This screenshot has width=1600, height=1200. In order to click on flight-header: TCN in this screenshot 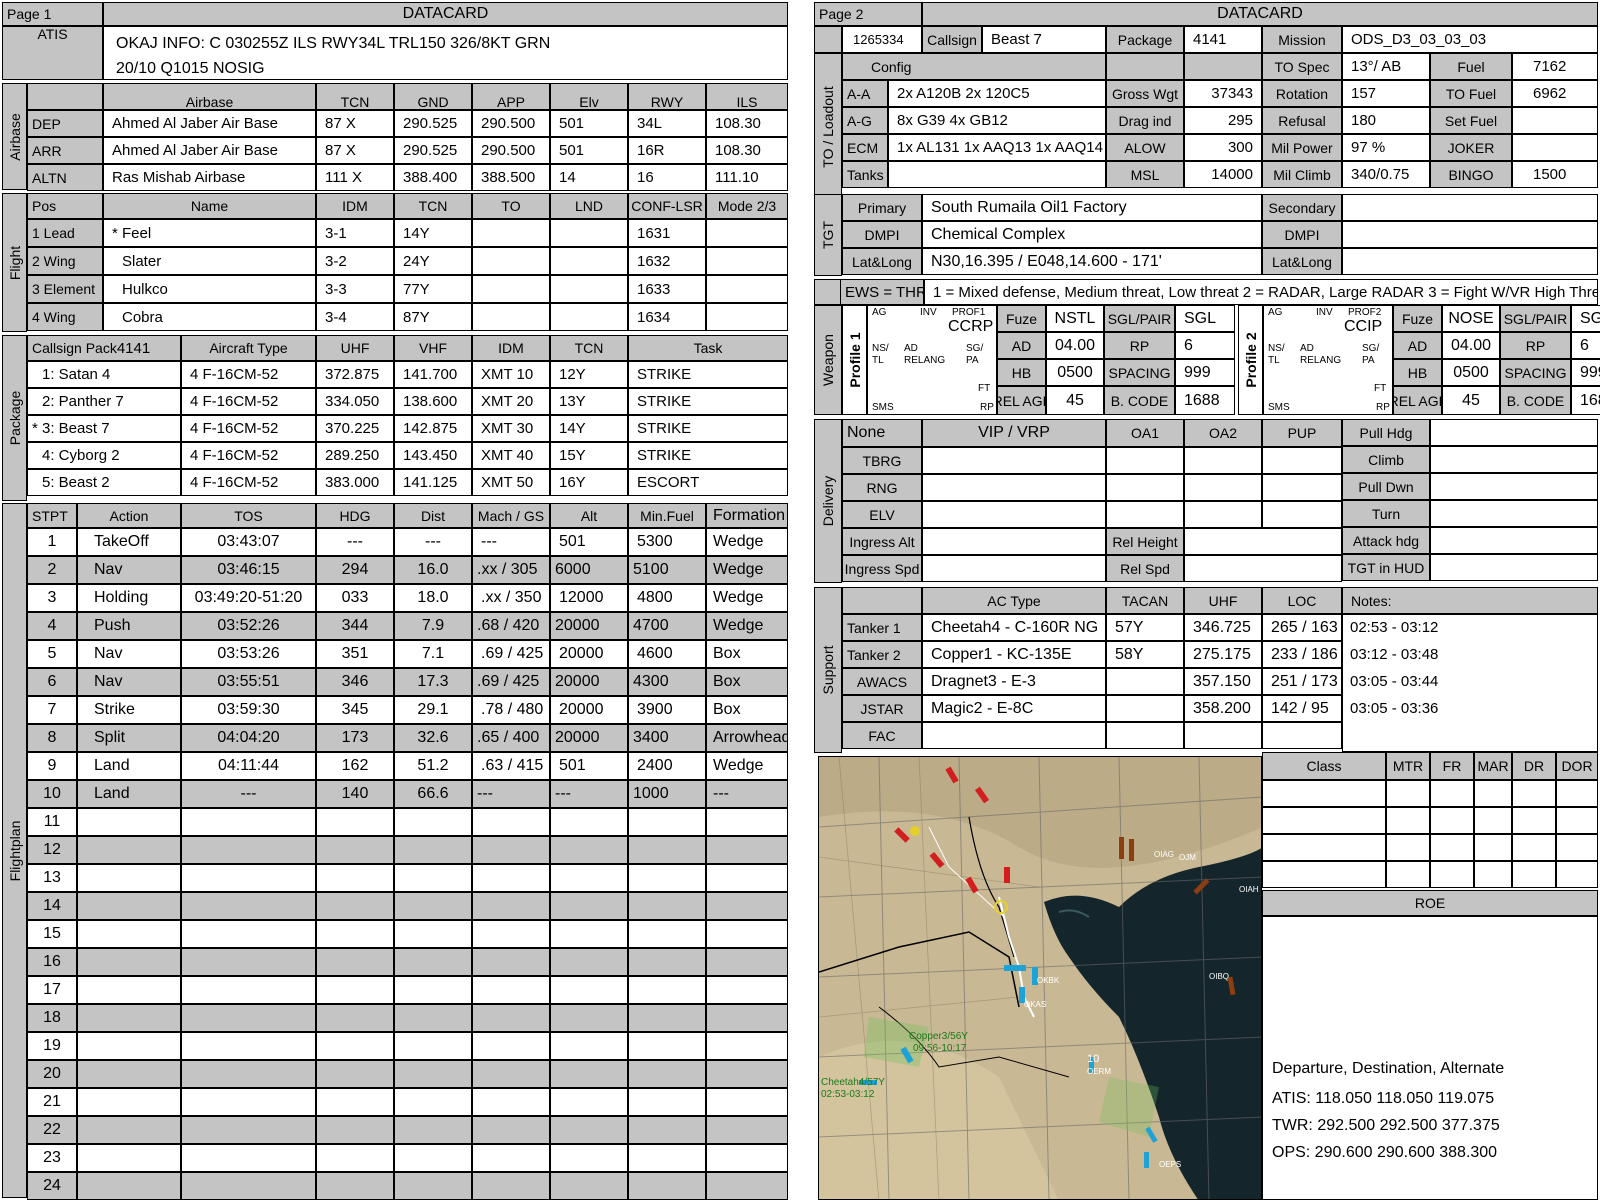, I will do `click(433, 206)`.